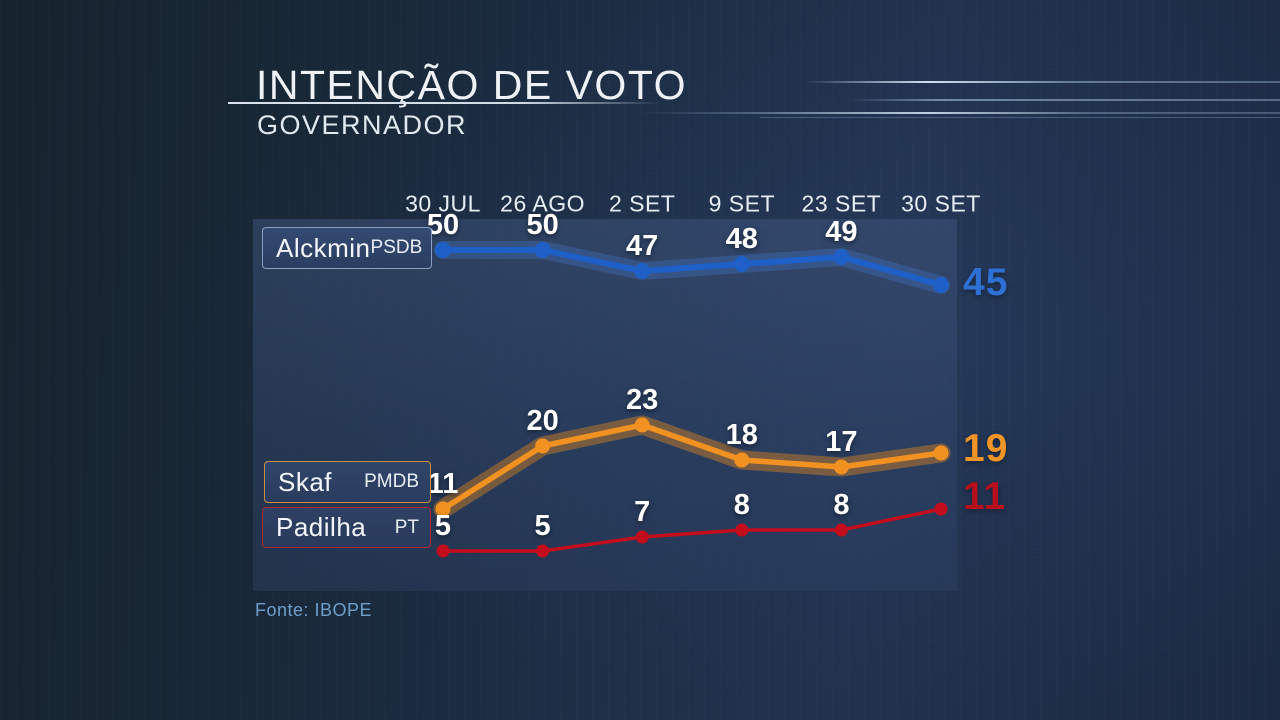 Image resolution: width=1280 pixels, height=720 pixels. What do you see at coordinates (642, 203) in the screenshot?
I see `x-axis-label: 2 SET` at bounding box center [642, 203].